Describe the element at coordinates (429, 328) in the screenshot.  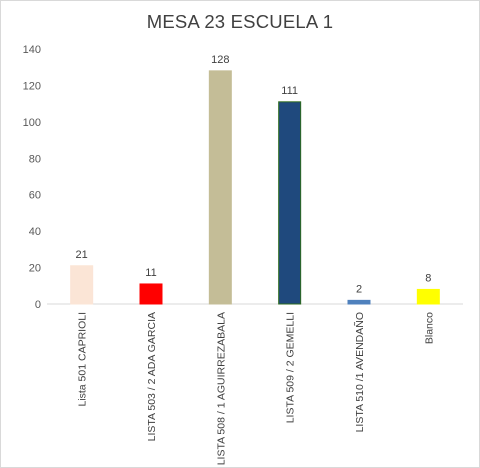
I see `x-category-label: Blanco` at that location.